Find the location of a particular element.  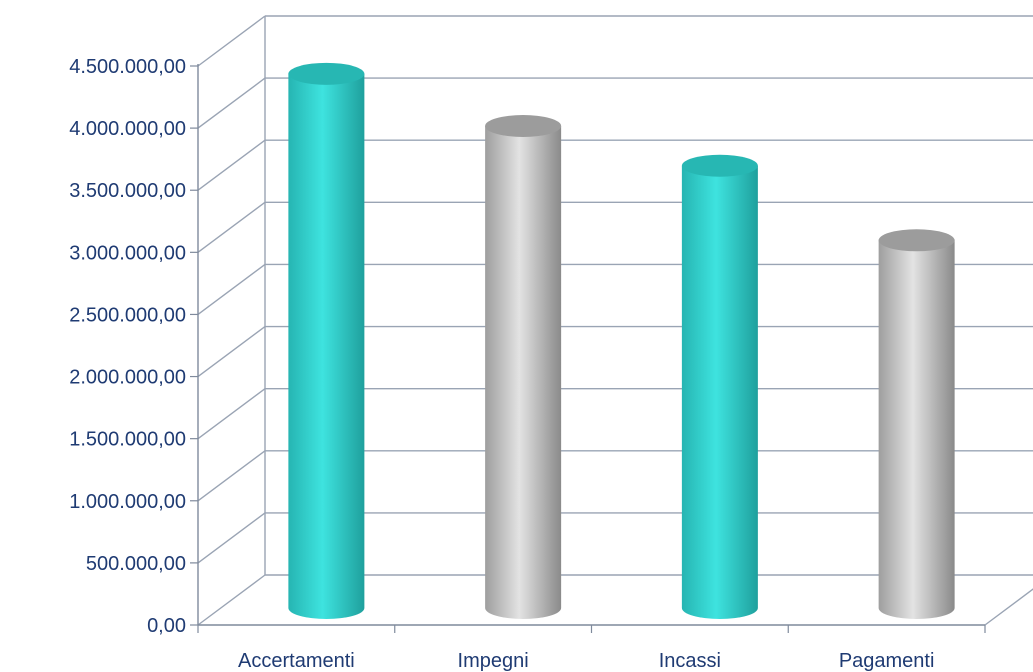

floor-right-edge is located at coordinates (1008, 607).